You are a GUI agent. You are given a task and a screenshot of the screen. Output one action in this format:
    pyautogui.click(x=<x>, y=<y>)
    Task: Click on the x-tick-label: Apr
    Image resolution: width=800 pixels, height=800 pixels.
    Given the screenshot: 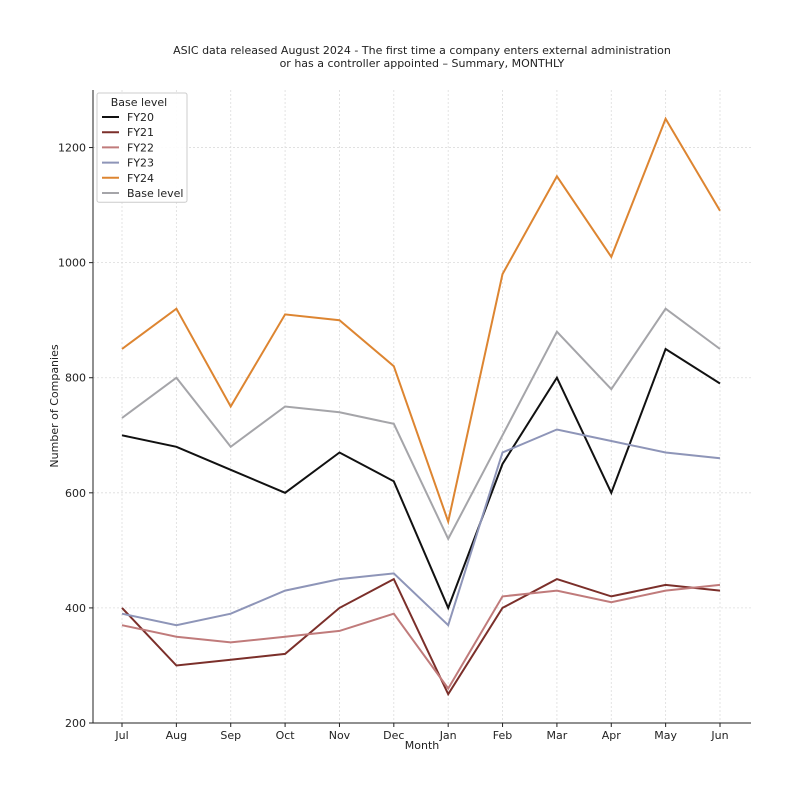 What is the action you would take?
    pyautogui.click(x=612, y=735)
    